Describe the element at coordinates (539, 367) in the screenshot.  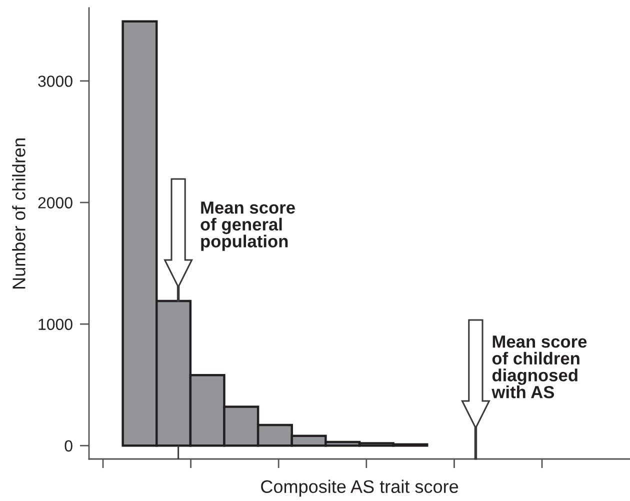
I see `annotation: Mean score of children diagnosed with AS` at that location.